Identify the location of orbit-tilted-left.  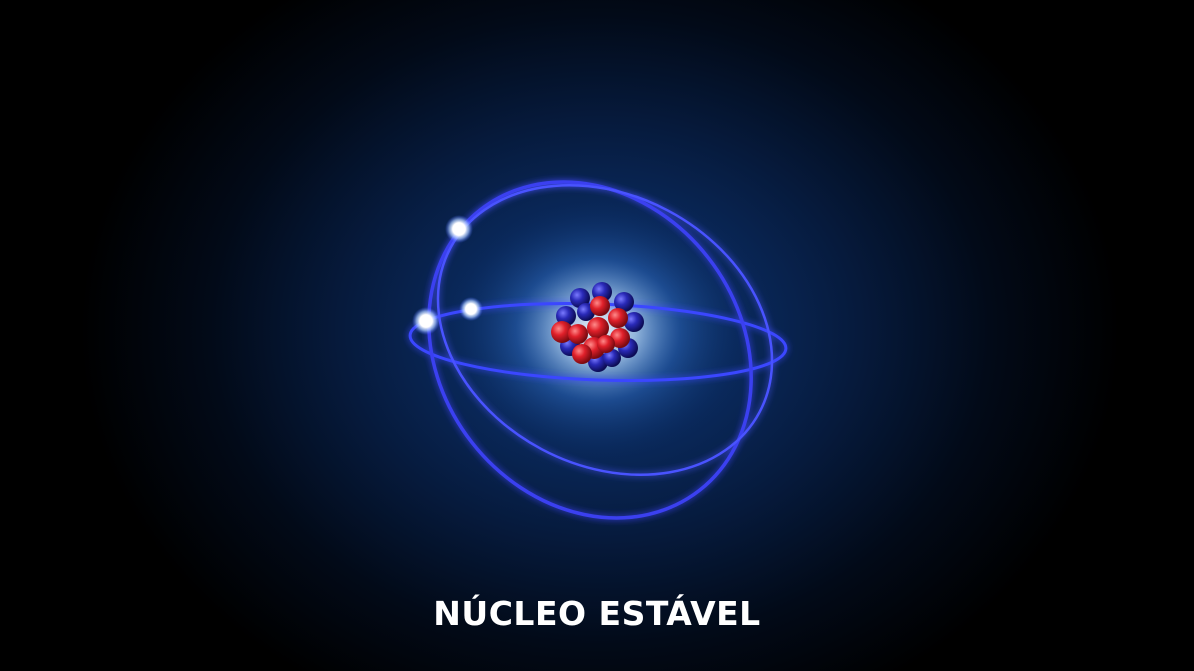
(590, 350).